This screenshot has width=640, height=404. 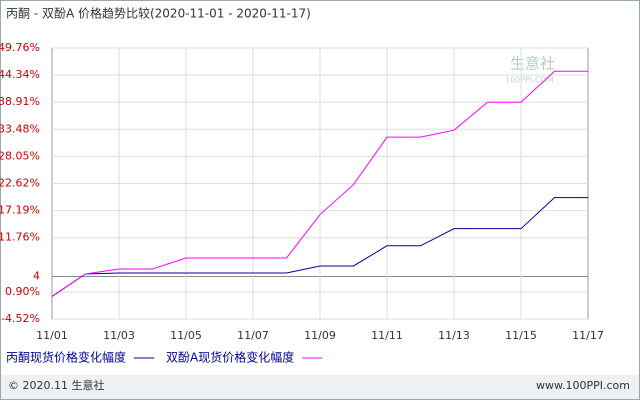 What do you see at coordinates (20, 155) in the screenshot?
I see `y-tick-label: 28.05%` at bounding box center [20, 155].